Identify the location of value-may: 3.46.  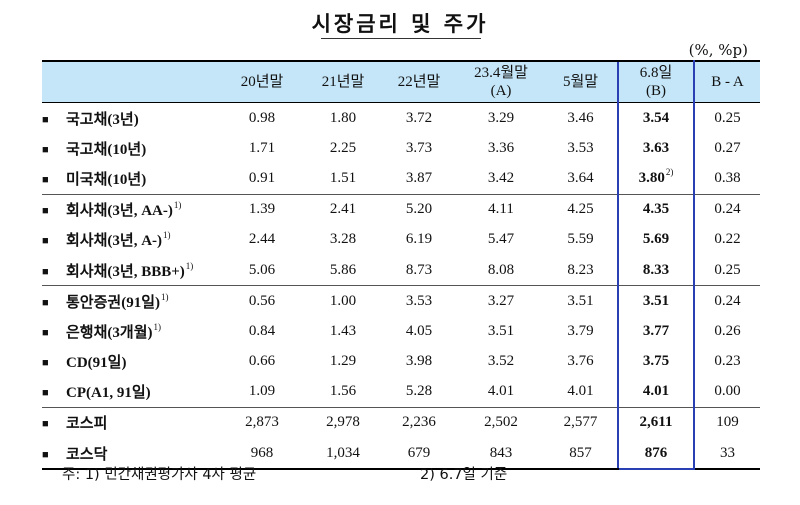
(581, 118).